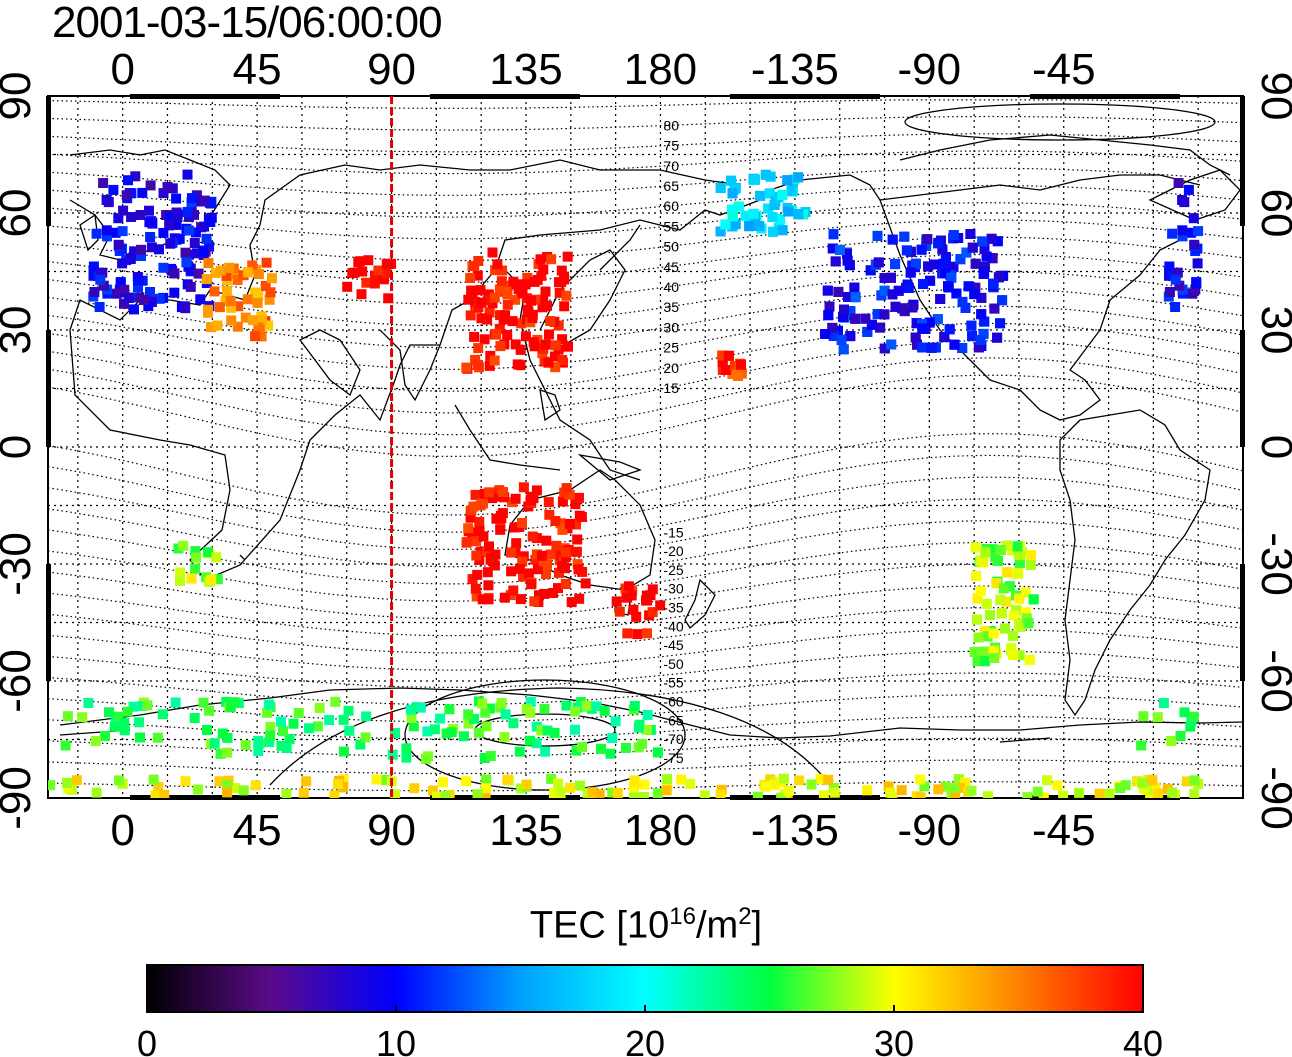 The width and height of the screenshot is (1292, 1057). I want to click on x-tick-label-bottom: -45, so click(1064, 830).